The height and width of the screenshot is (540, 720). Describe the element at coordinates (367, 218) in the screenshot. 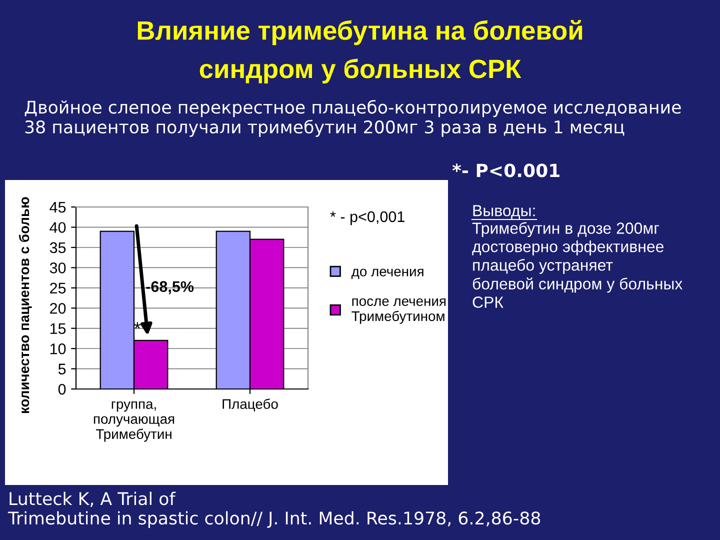

I see `text: * - p<0,001` at that location.